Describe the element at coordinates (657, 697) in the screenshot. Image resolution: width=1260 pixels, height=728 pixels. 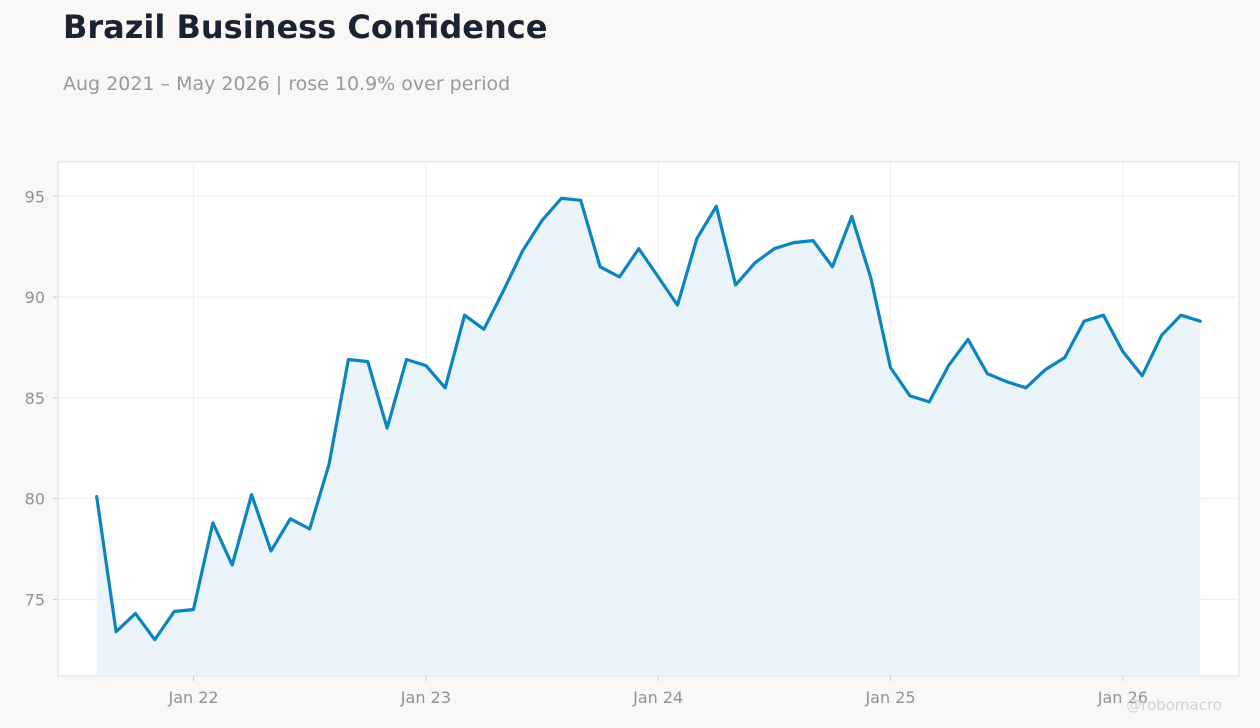
I see `x-tick-label: Jan 24` at that location.